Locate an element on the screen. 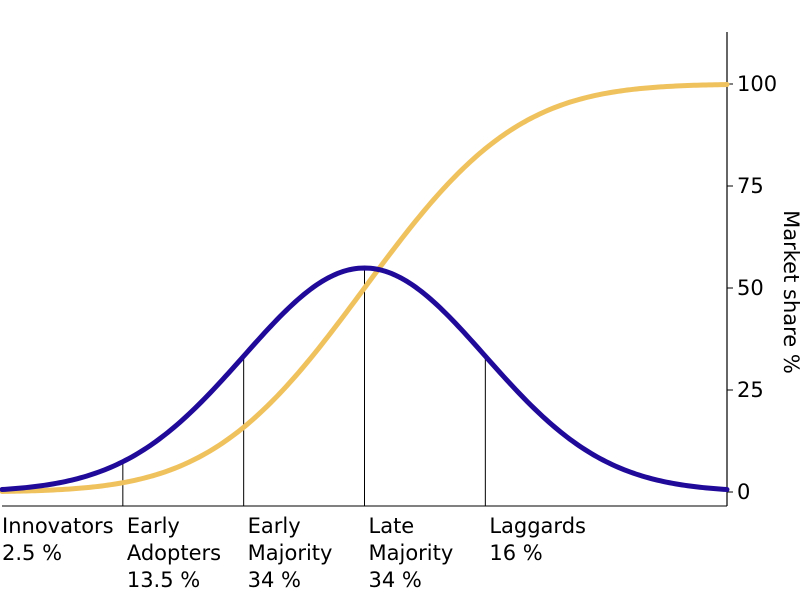 This screenshot has width=800, height=600. category-name: Laggards is located at coordinates (537, 526).